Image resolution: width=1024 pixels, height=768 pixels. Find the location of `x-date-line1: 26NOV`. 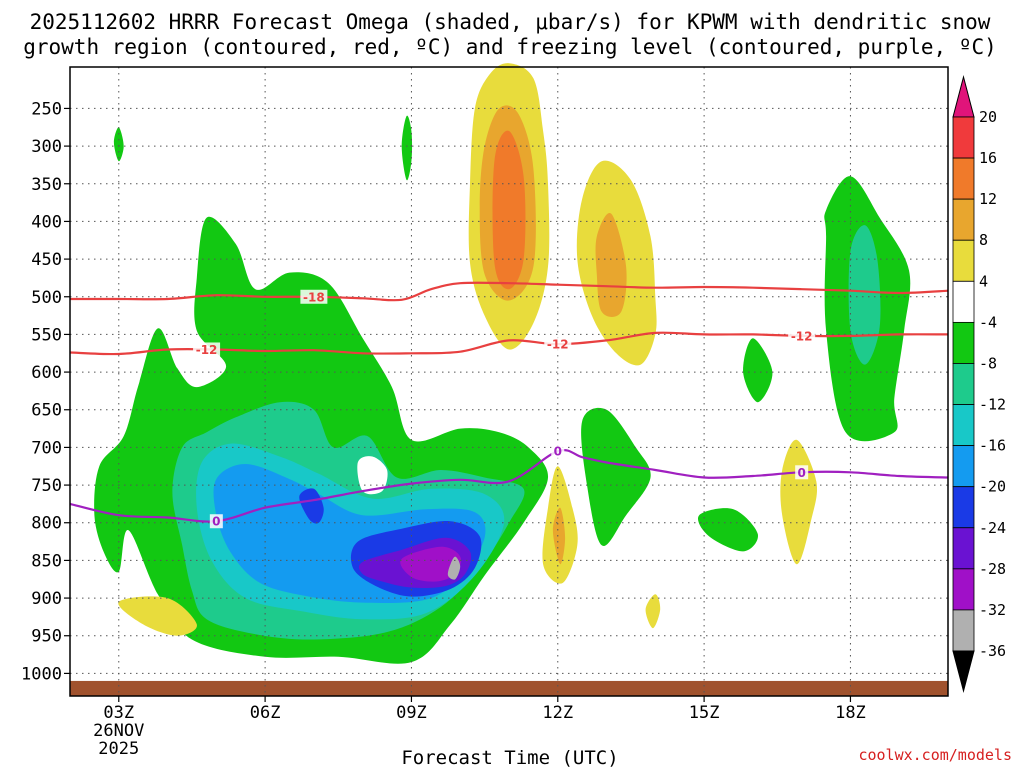

x-date-line1: 26NOV is located at coordinates (118, 731).